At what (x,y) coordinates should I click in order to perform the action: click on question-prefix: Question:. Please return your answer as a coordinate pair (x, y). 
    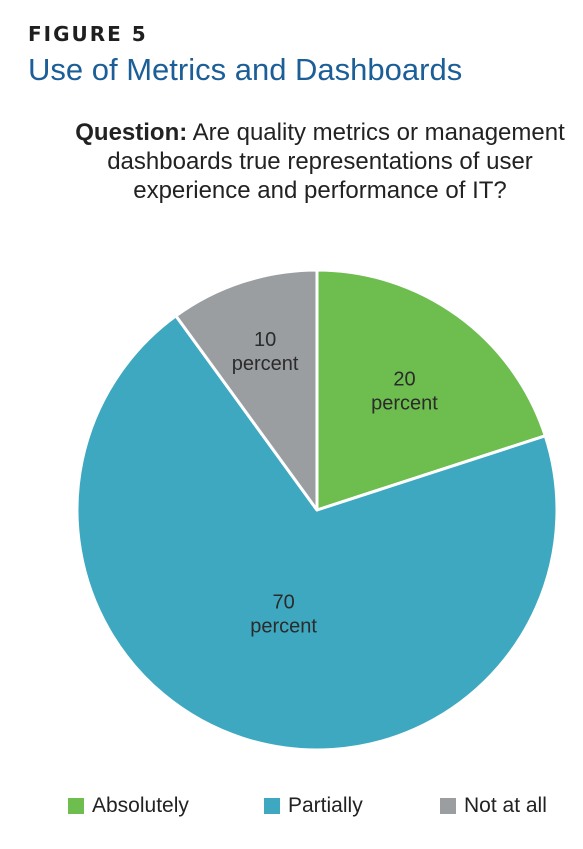
    Looking at the image, I should click on (131, 132).